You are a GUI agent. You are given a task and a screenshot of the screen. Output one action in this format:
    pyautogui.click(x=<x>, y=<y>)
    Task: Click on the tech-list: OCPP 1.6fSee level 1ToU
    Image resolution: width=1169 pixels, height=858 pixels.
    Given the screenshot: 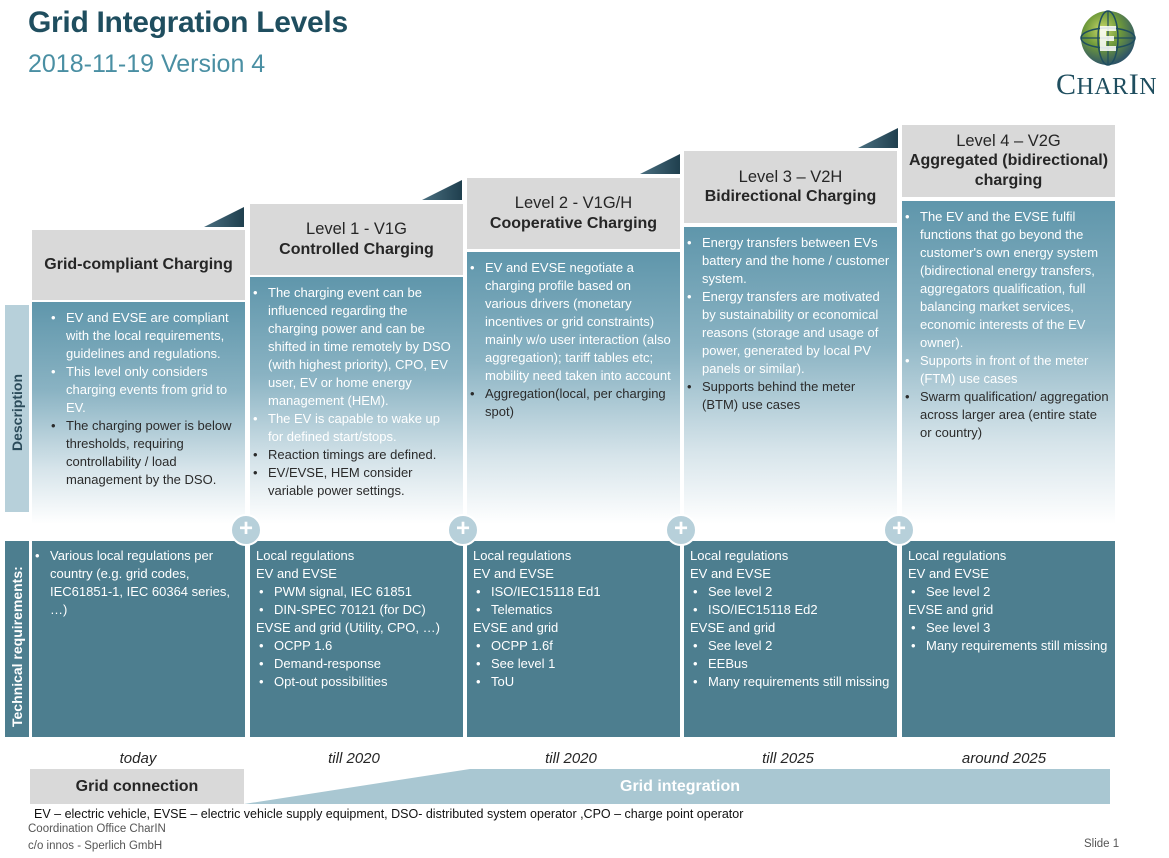 What is the action you would take?
    pyautogui.click(x=573, y=664)
    